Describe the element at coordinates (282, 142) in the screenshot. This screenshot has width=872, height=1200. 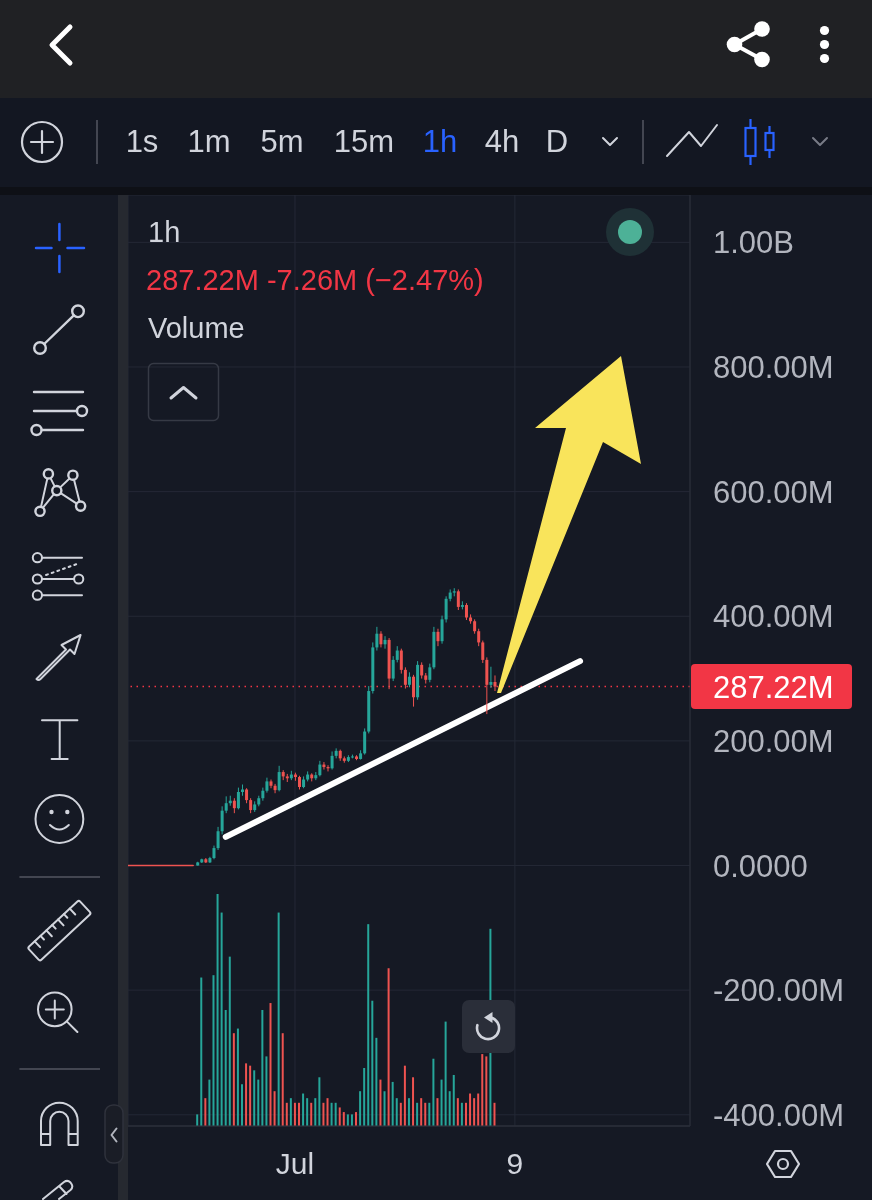
I see `text: 5m` at that location.